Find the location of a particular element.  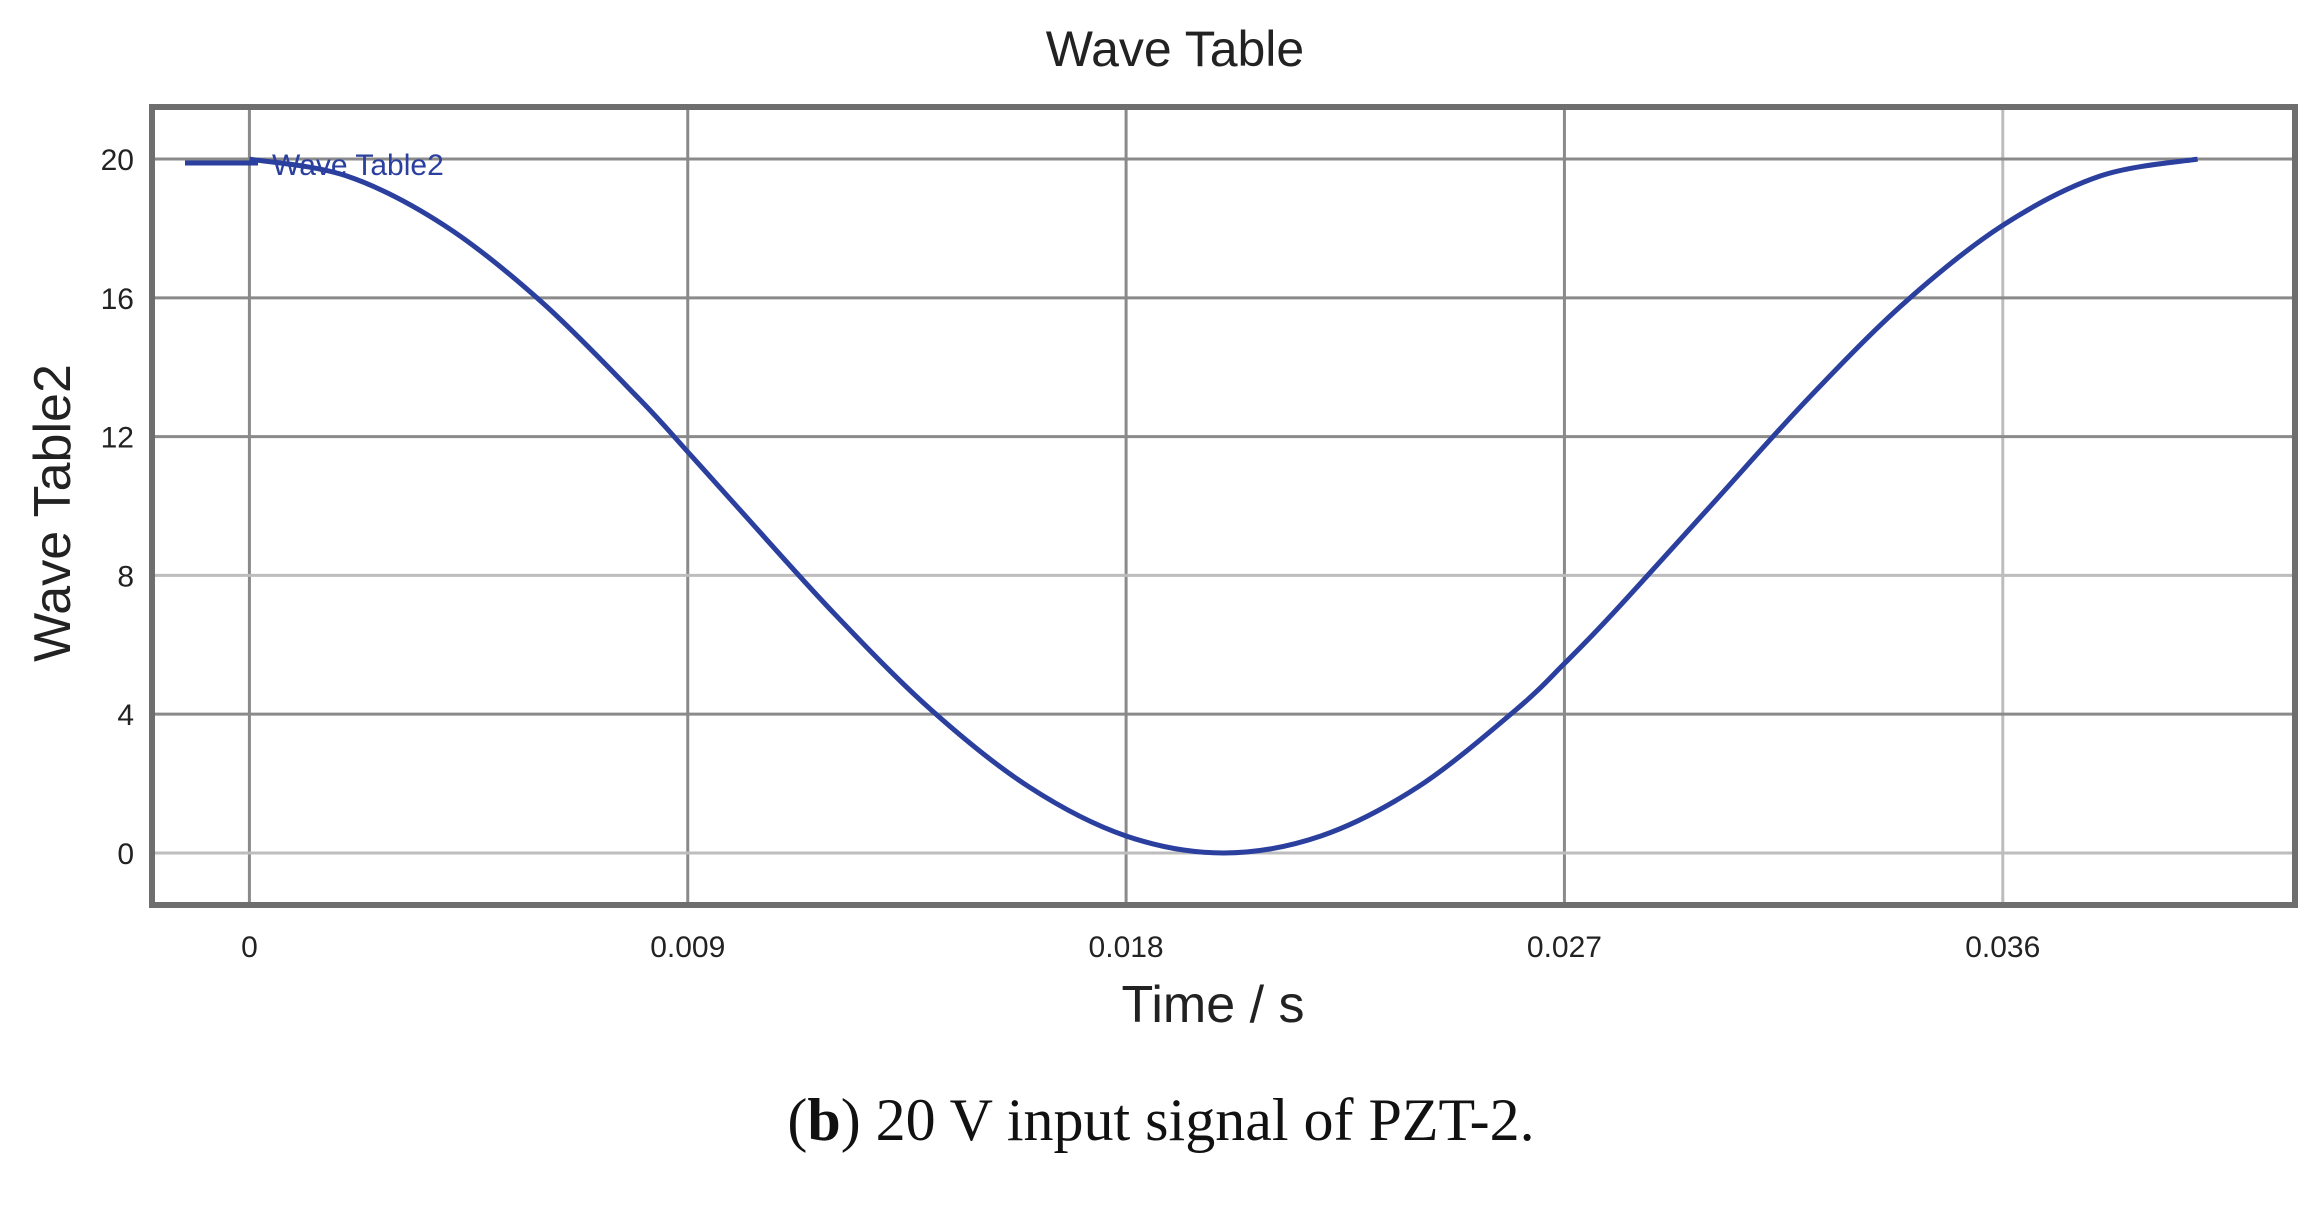

figure-caption: (b) 20 V input signal of PZT-2. is located at coordinates (1161, 1120).